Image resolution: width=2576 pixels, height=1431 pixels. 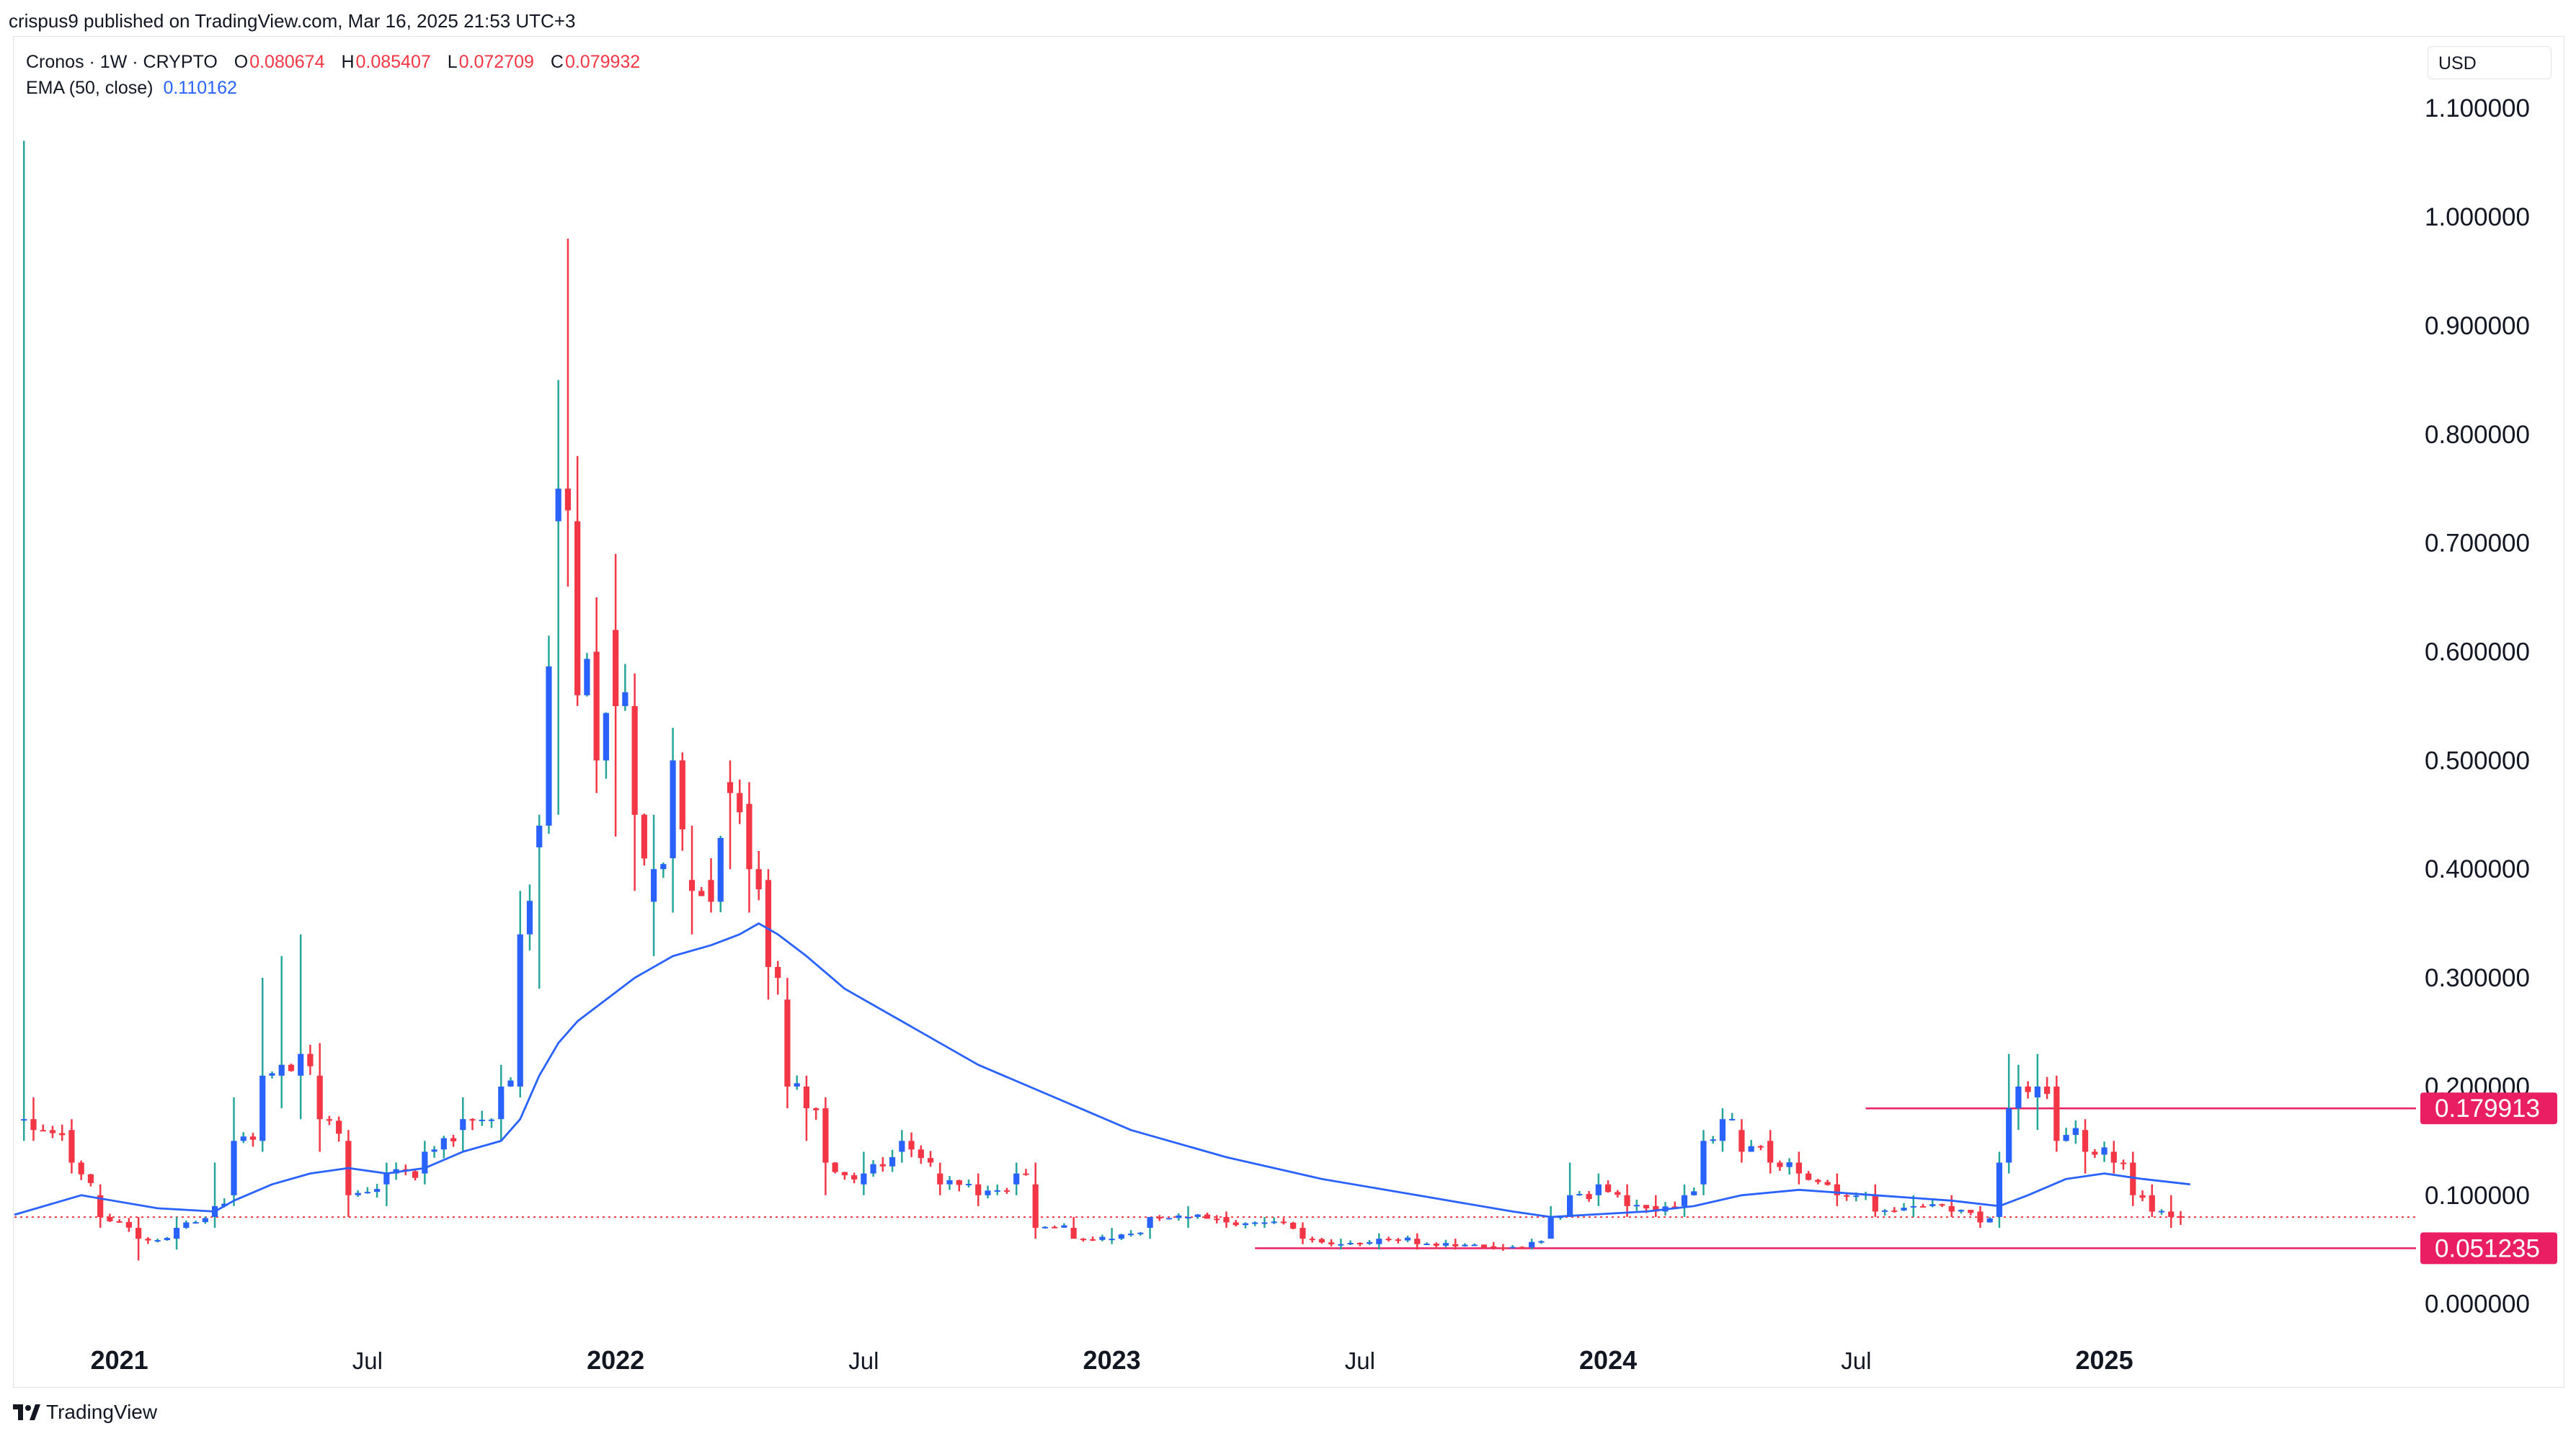 I want to click on currency-button: USD, so click(x=2489, y=62).